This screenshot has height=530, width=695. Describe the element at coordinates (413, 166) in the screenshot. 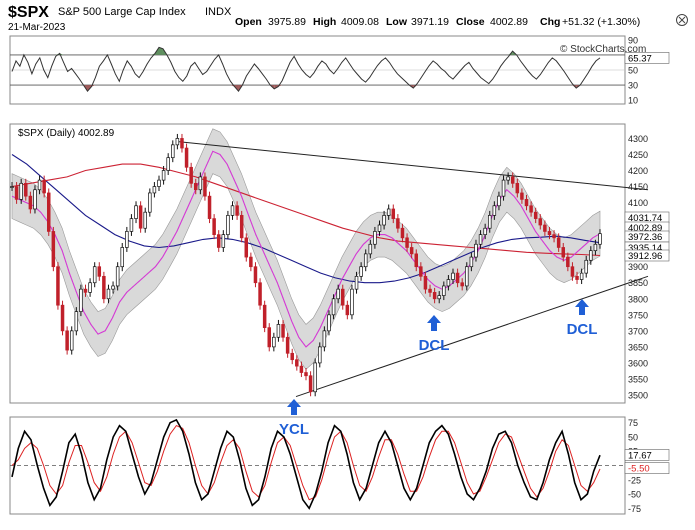

I see `upper-trendline` at that location.